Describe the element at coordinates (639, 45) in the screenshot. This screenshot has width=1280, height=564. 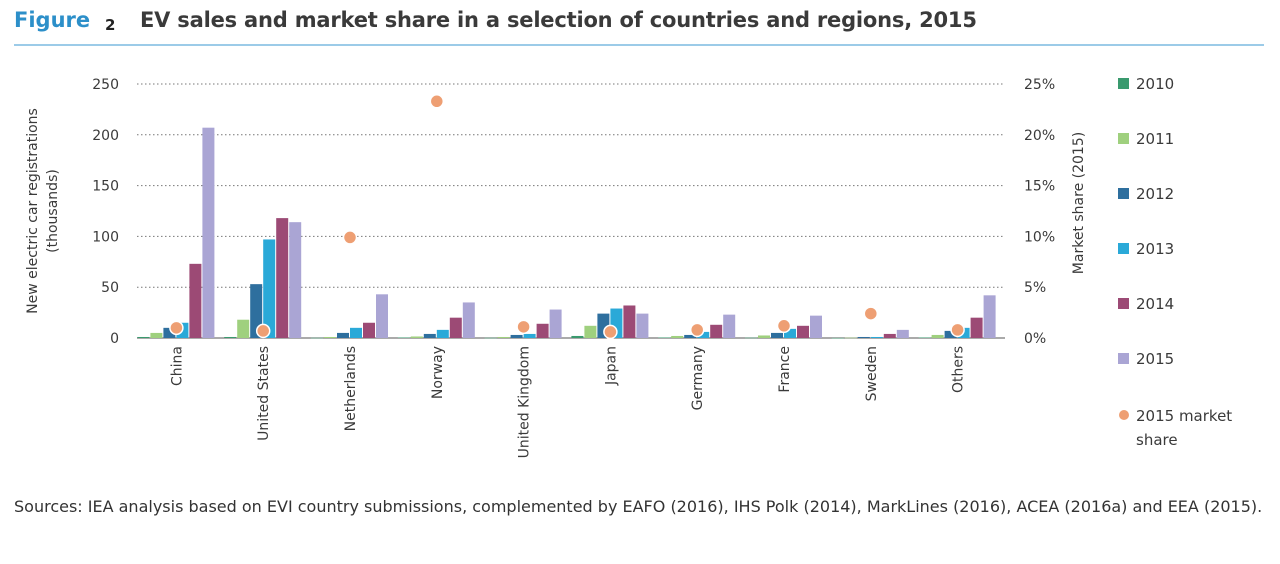
I see `header-rule` at that location.